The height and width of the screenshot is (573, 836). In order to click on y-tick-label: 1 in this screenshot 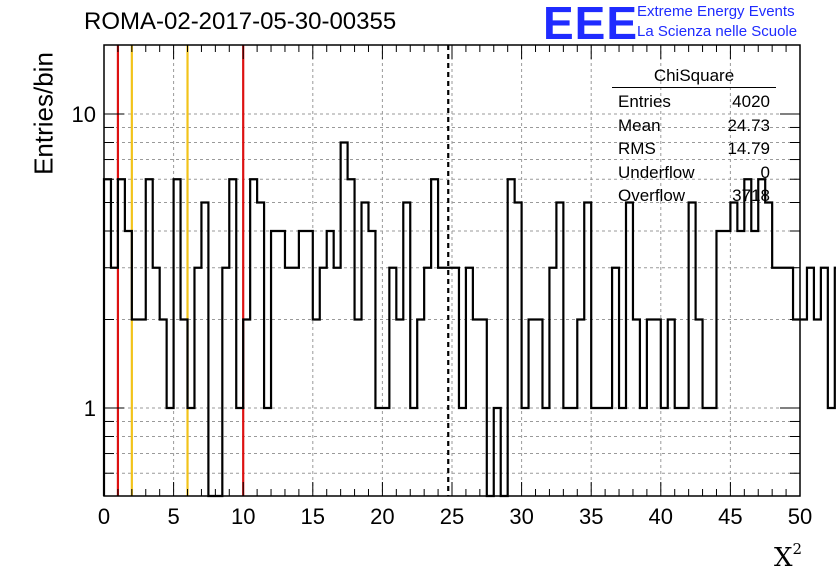, I will do `click(90, 408)`.